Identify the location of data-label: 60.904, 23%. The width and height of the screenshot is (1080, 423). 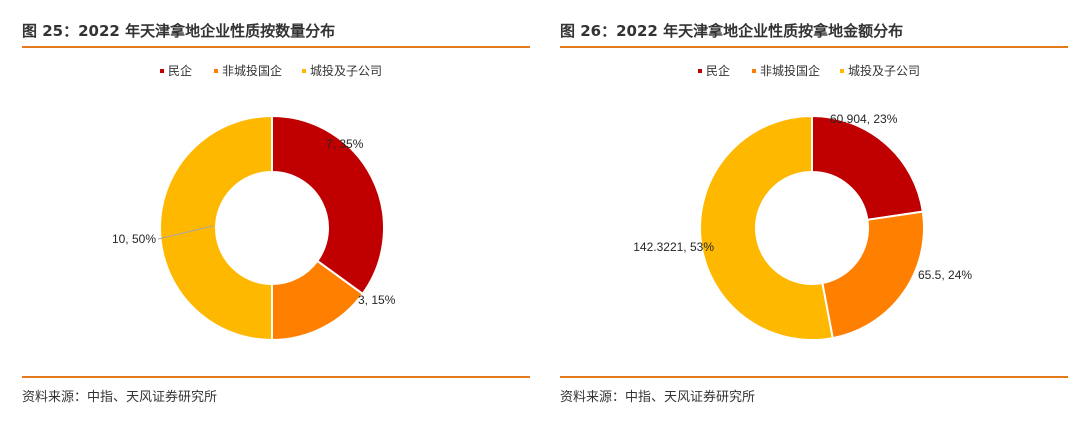
(864, 119).